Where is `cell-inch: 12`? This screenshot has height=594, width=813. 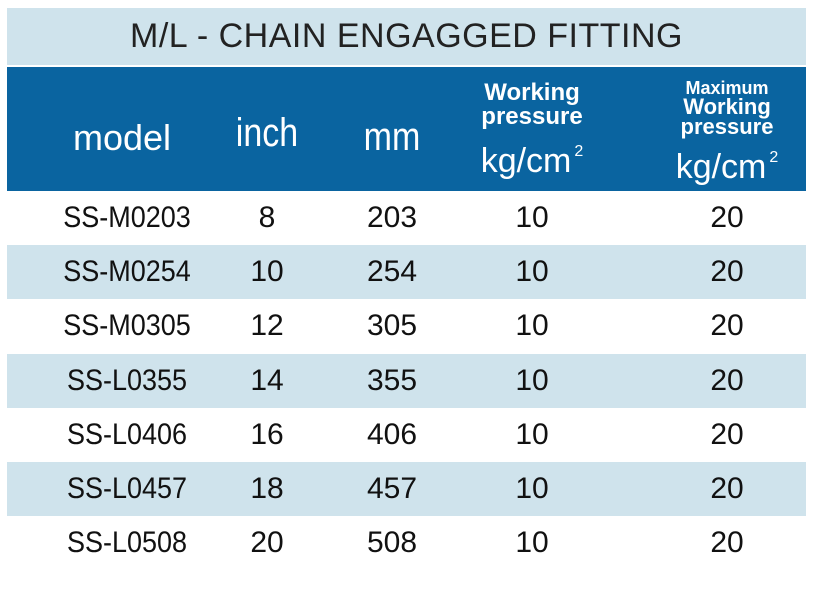 cell-inch: 12 is located at coordinates (267, 326).